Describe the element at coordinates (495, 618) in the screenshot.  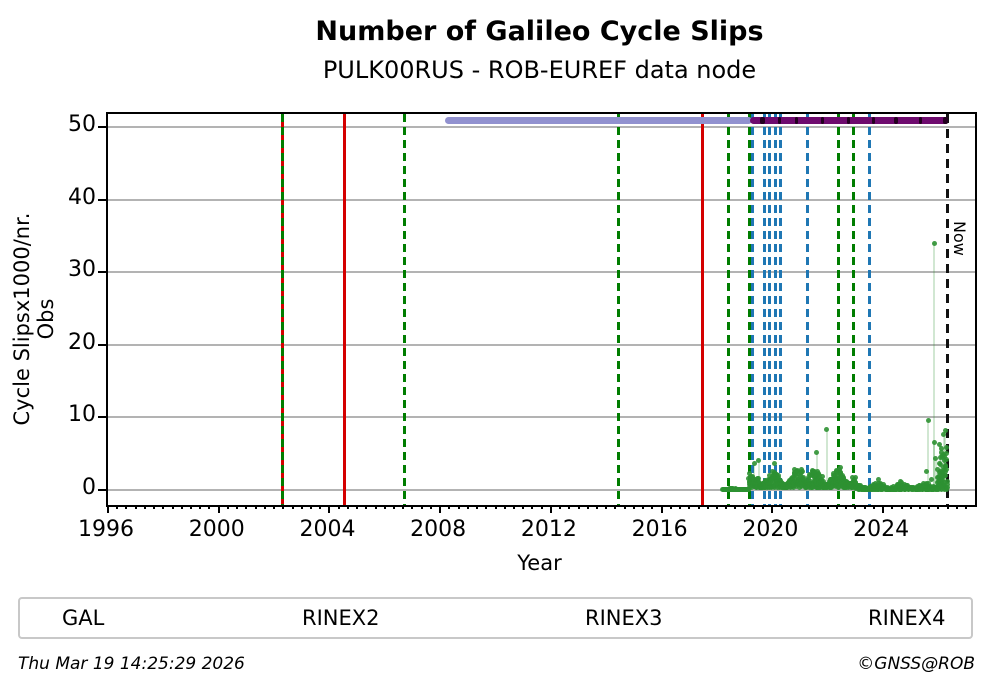
I see `legend: GAL RINEX2 RINEX3 RINEX4` at that location.